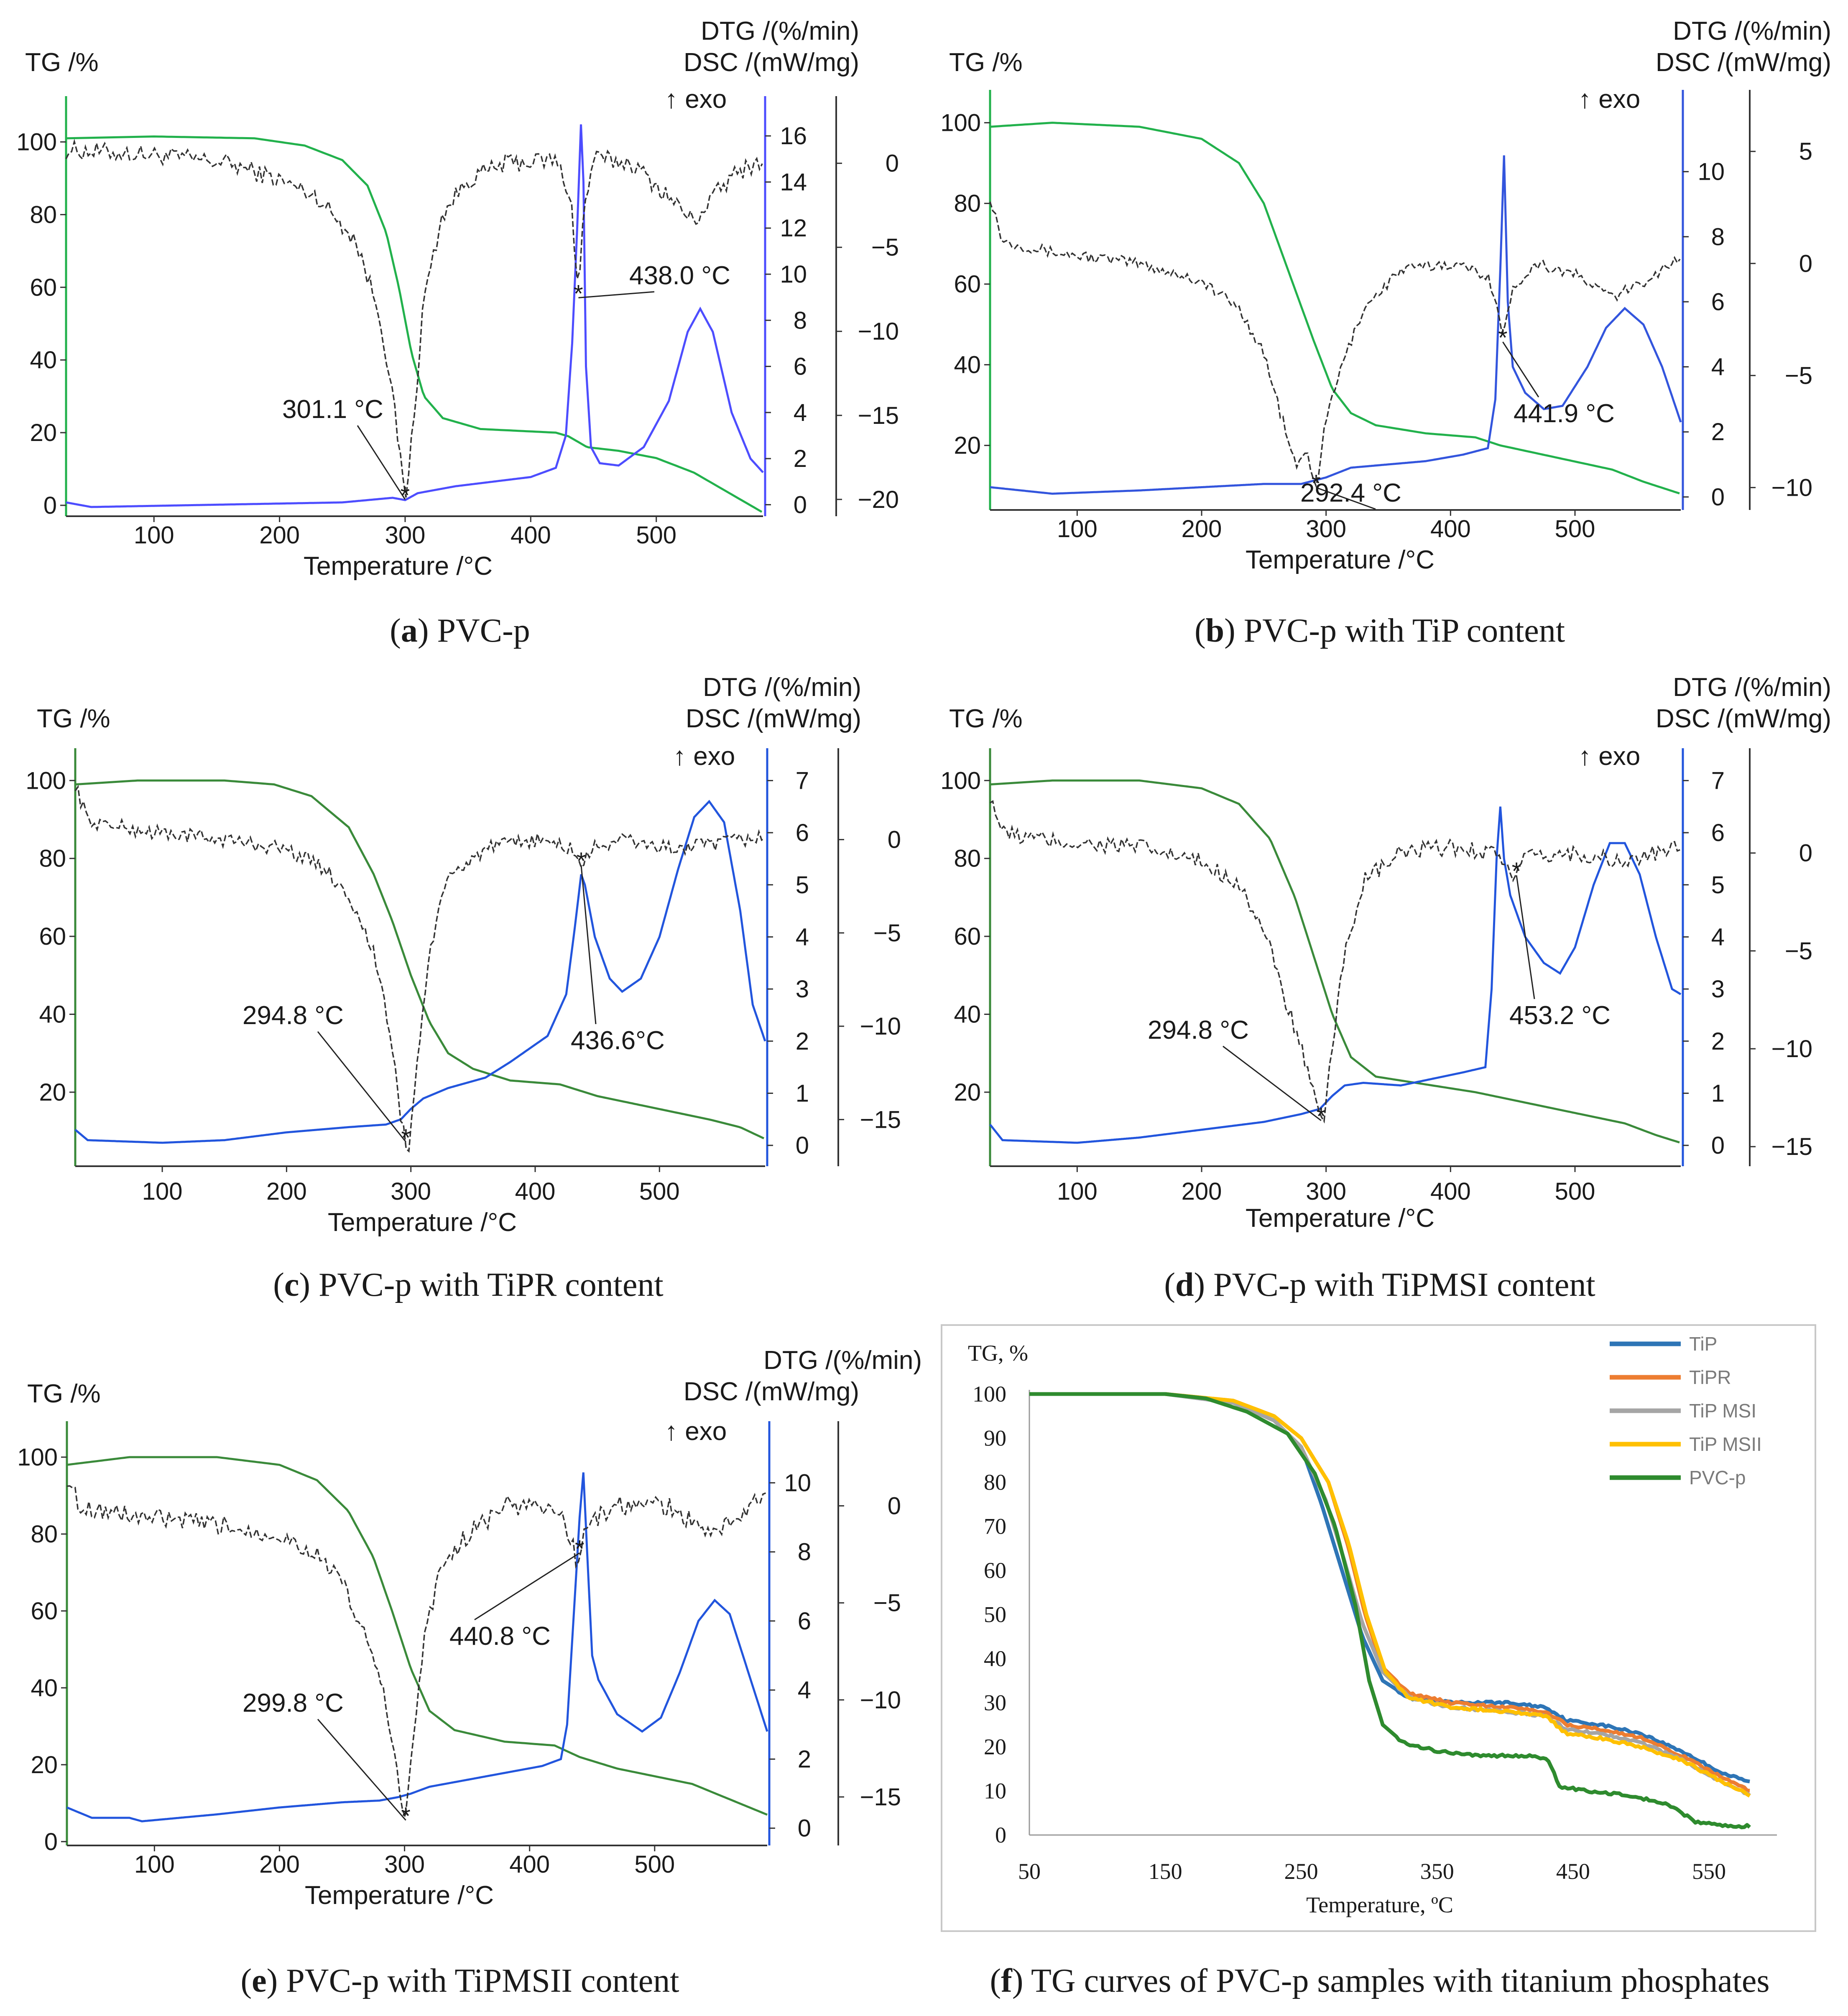  What do you see at coordinates (804, 1759) in the screenshot?
I see `panel-e-dsc-tick-label: 2` at bounding box center [804, 1759].